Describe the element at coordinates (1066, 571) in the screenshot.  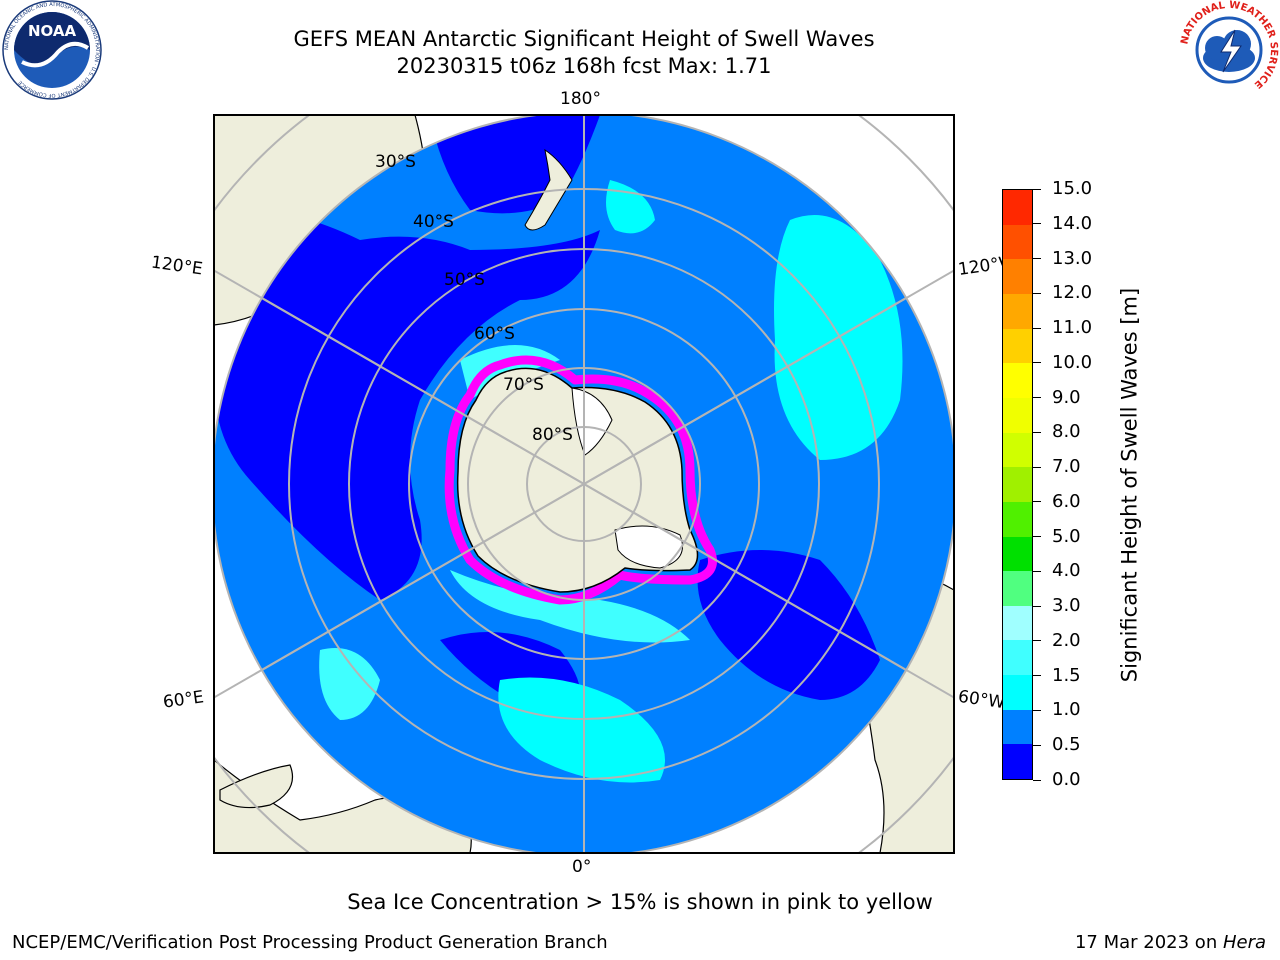
I see `colorbar-tick-label: 4.0` at that location.